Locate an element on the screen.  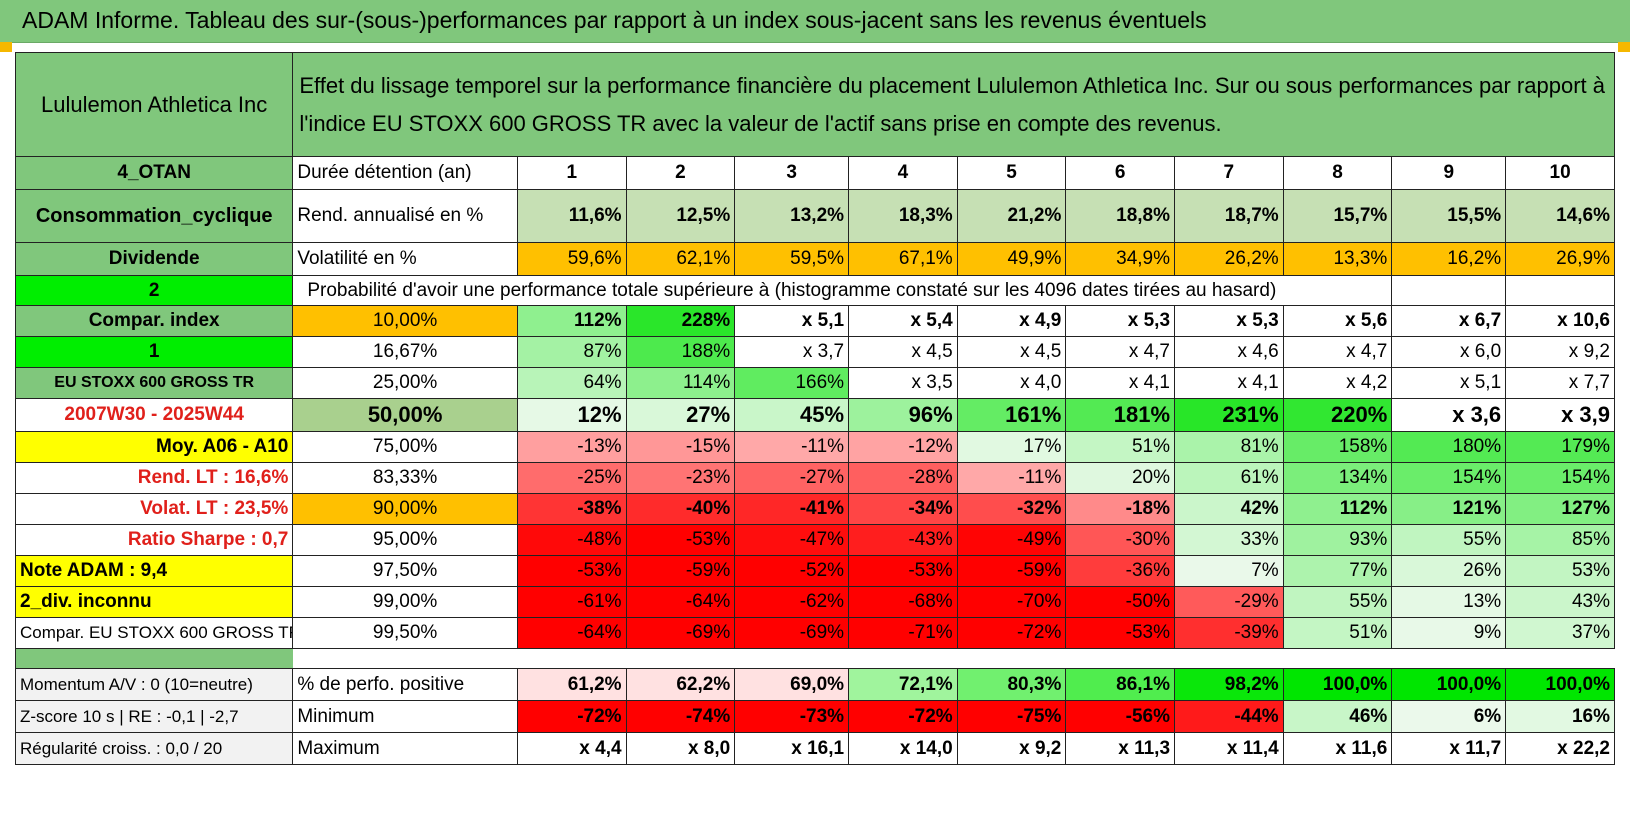
value-cell: 16,2% is located at coordinates (1449, 259).